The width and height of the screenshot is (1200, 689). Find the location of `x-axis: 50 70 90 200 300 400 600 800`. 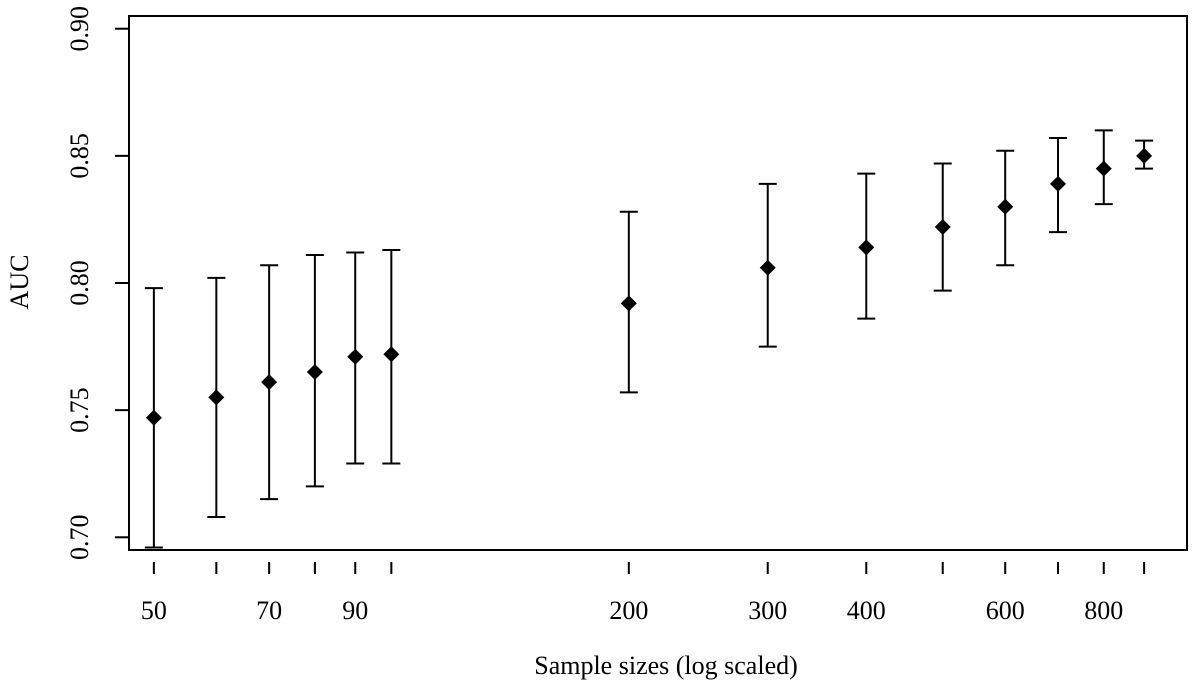

x-axis: 50 70 90 200 300 400 600 800 is located at coordinates (643, 593).